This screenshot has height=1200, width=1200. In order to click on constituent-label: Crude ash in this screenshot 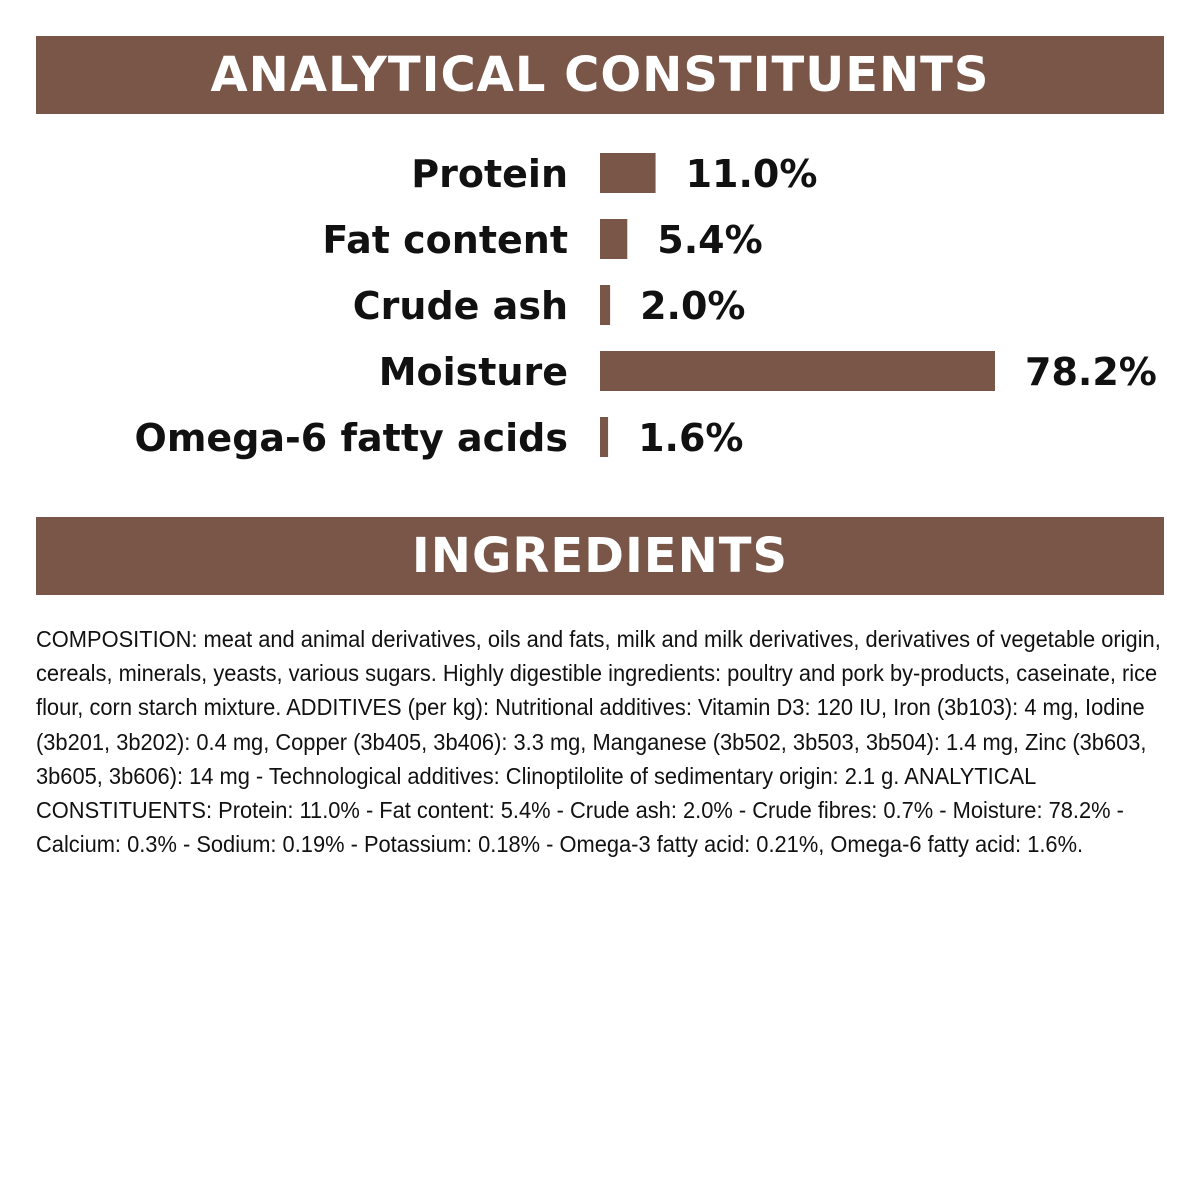, I will do `click(460, 306)`.